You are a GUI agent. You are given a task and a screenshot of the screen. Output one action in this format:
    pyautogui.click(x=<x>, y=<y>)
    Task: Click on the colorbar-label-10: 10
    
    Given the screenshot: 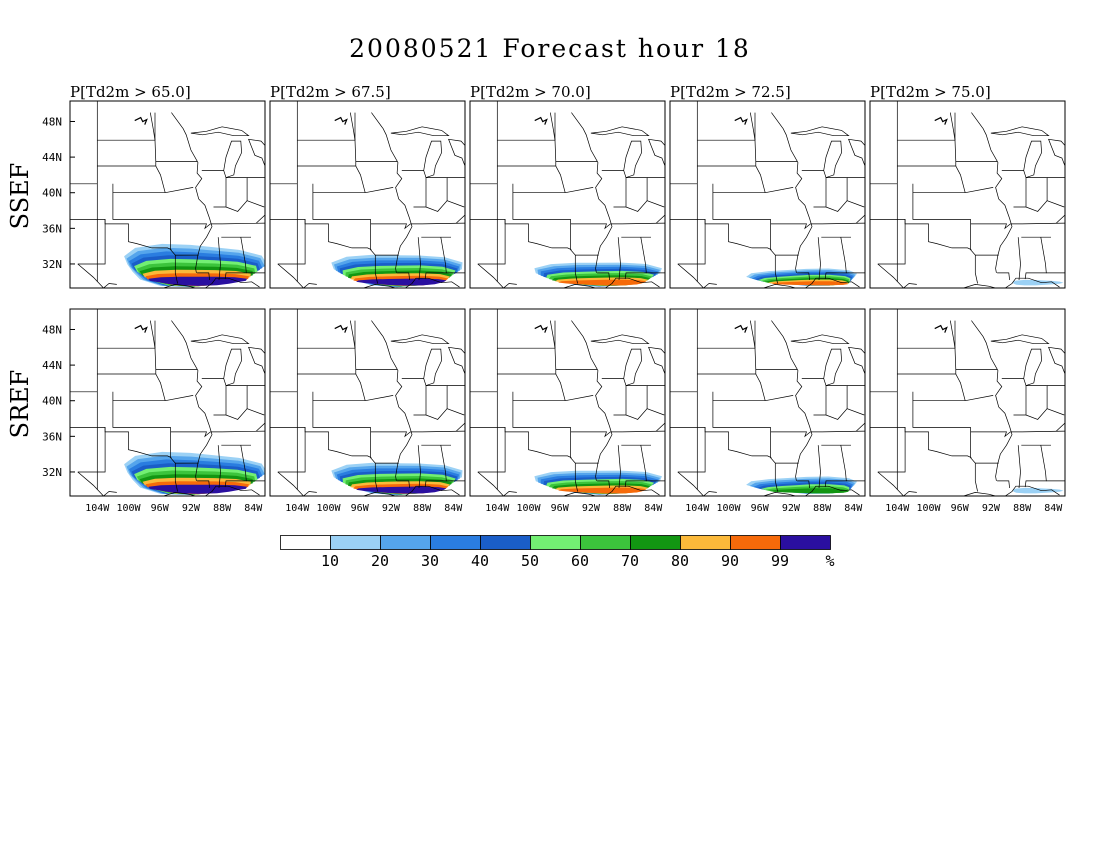 What is the action you would take?
    pyautogui.click(x=330, y=561)
    